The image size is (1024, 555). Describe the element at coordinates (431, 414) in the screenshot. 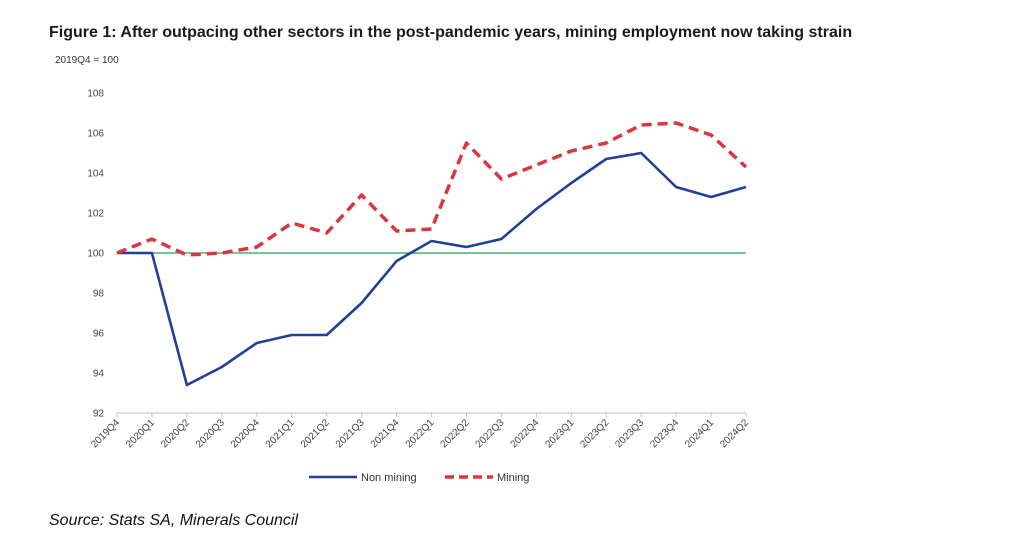

I see `x-axis` at that location.